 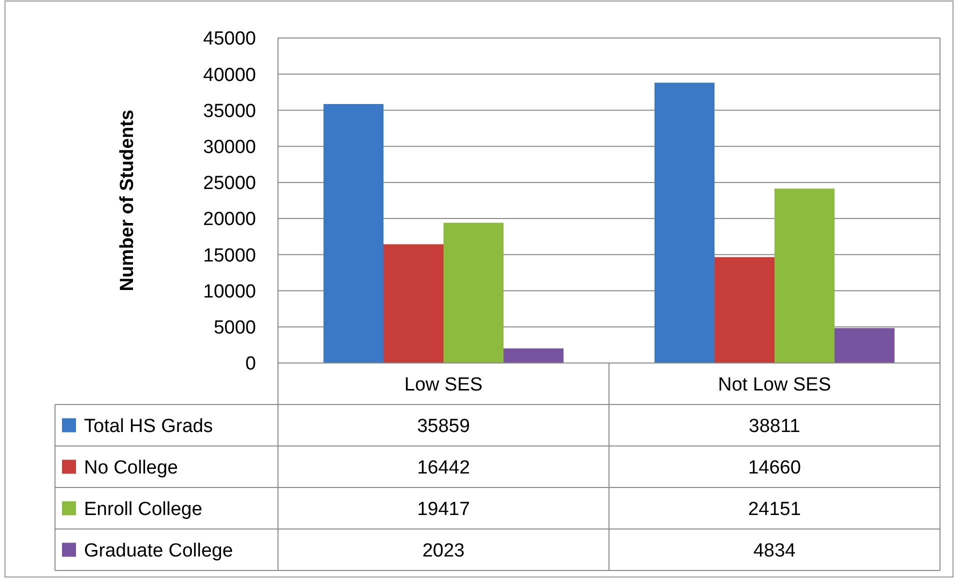 What do you see at coordinates (131, 467) in the screenshot?
I see `legend-label: No College` at bounding box center [131, 467].